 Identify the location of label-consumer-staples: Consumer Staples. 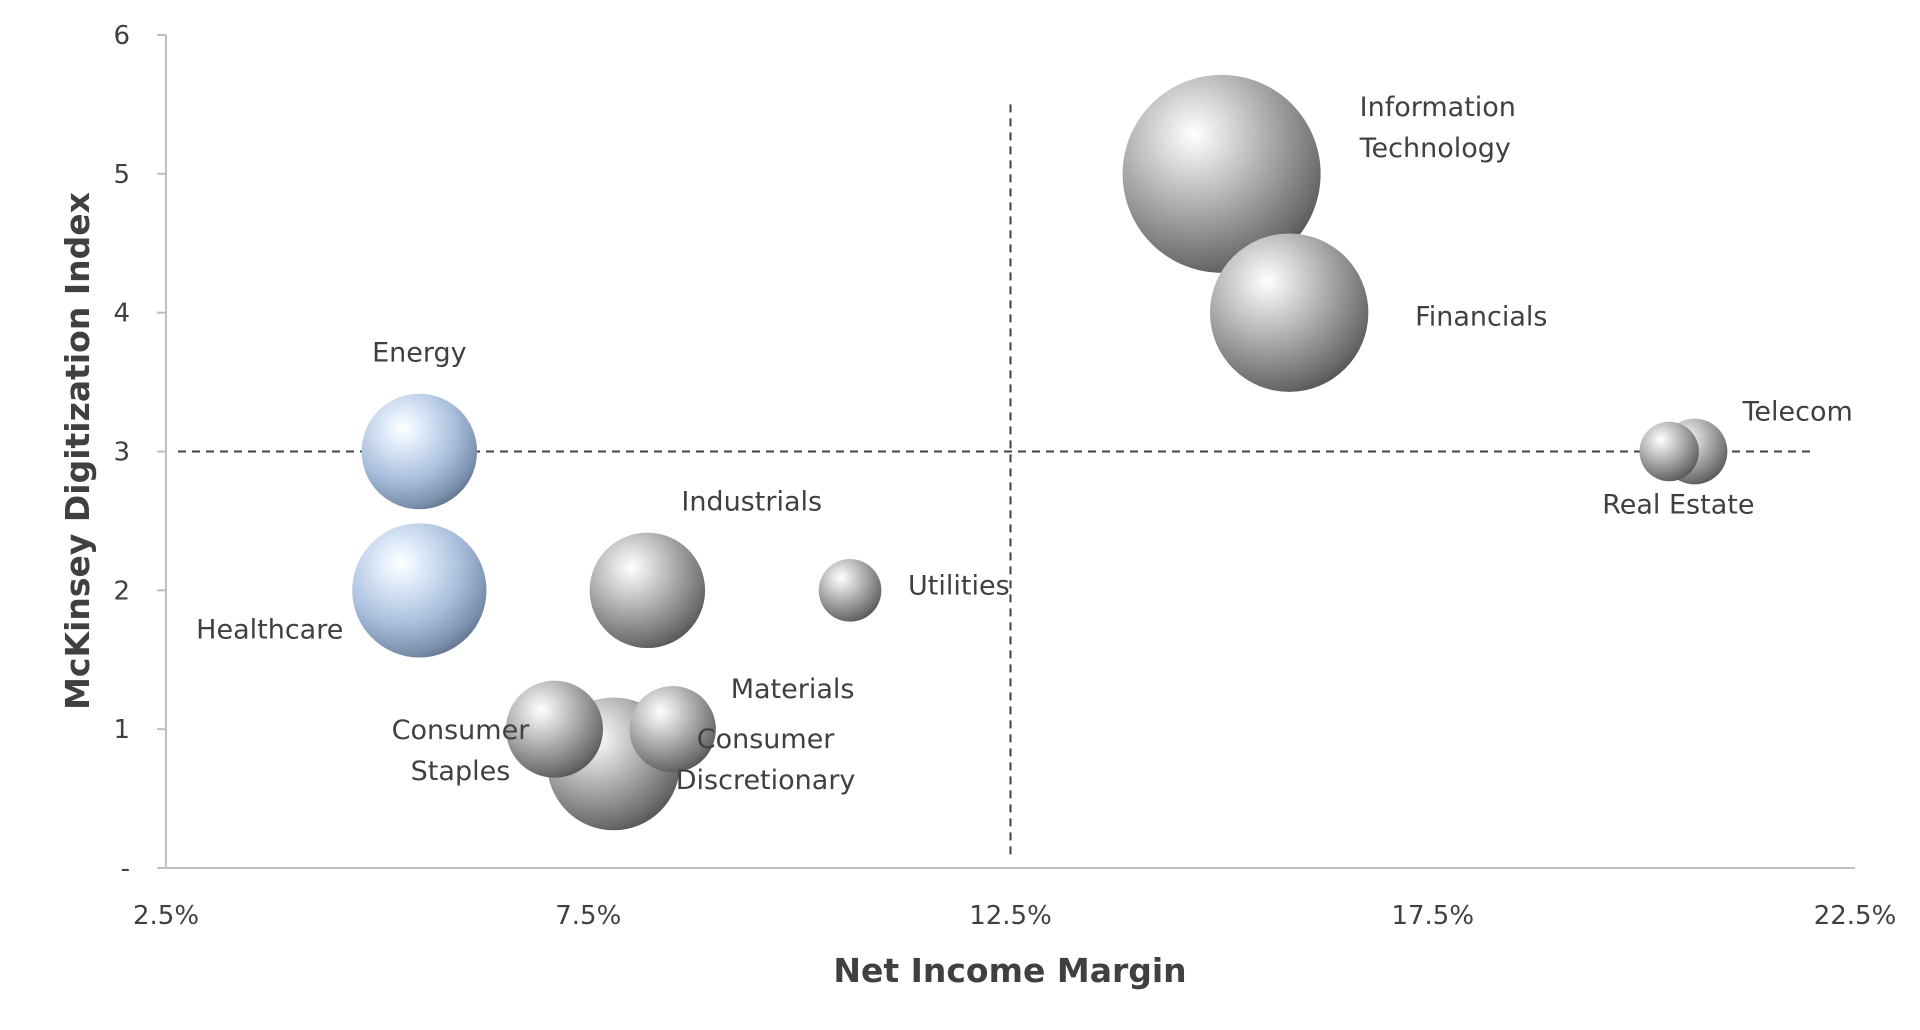
(461, 751).